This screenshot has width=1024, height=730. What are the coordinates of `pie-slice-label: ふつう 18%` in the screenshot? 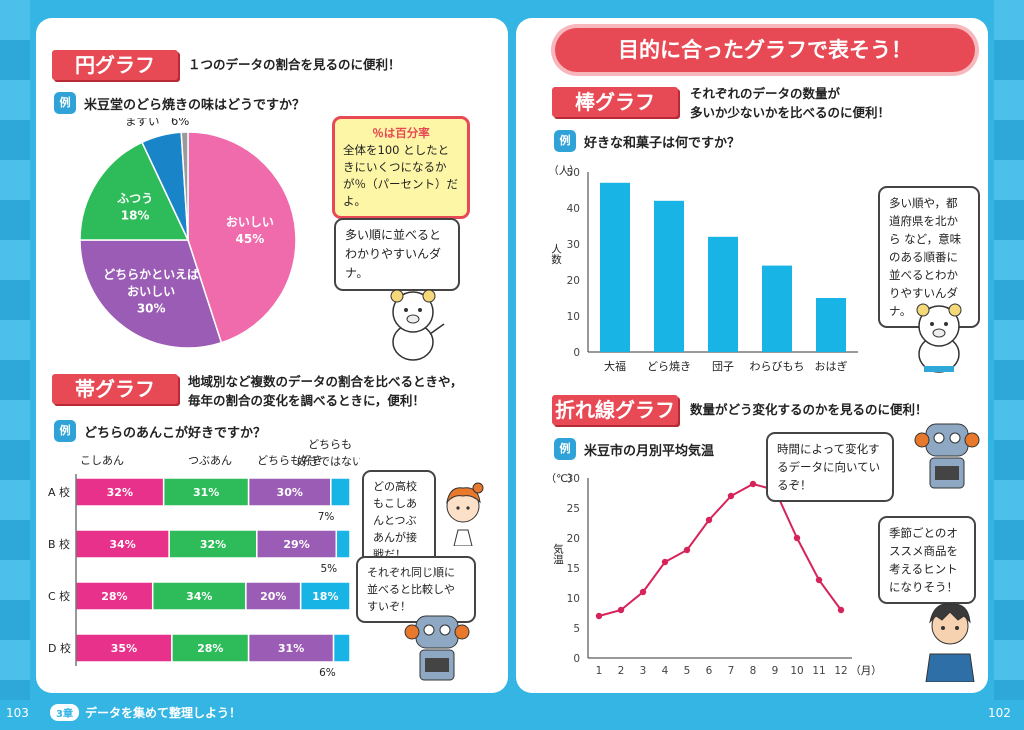 It's located at (135, 206).